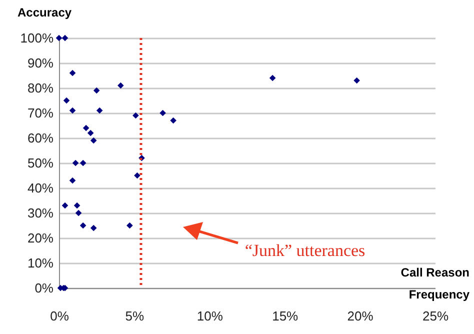  Describe the element at coordinates (40, 113) in the screenshot. I see `y-tick-label: 70%` at that location.